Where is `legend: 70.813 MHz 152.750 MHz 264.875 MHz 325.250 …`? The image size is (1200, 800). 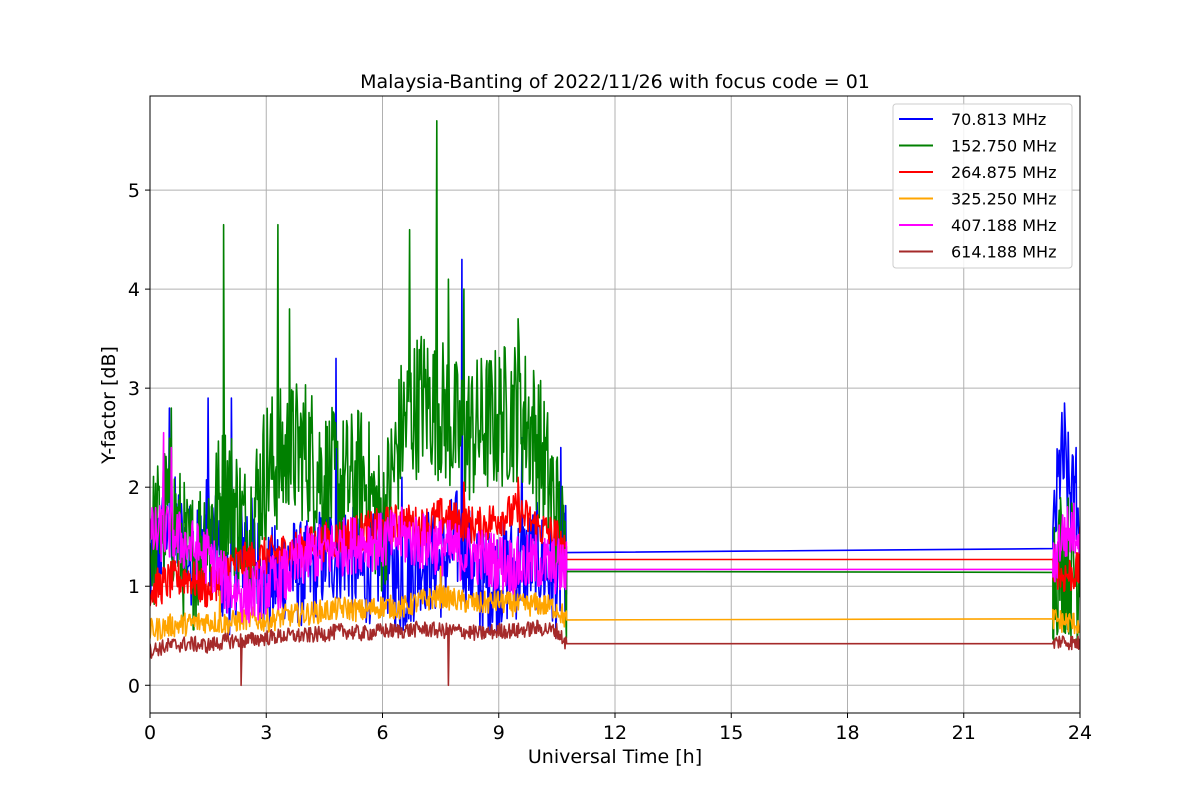 legend: 70.813 MHz 152.750 MHz 264.875 MHz 325.250 … is located at coordinates (982, 186).